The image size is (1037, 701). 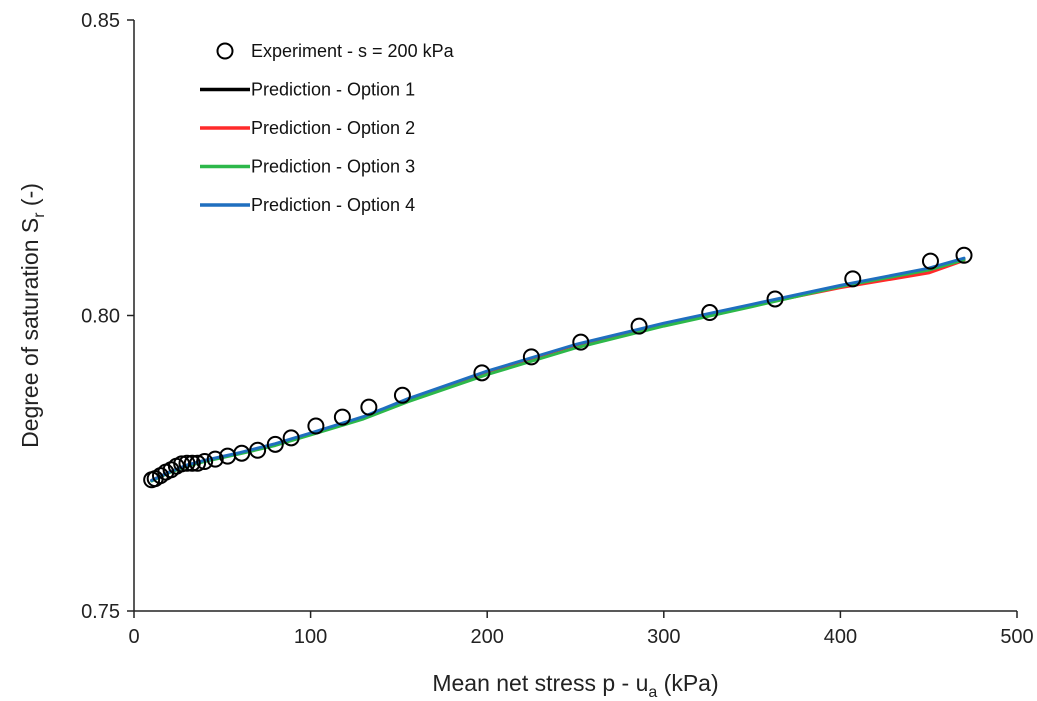 What do you see at coordinates (840, 637) in the screenshot?
I see `x-tick-label: 400` at bounding box center [840, 637].